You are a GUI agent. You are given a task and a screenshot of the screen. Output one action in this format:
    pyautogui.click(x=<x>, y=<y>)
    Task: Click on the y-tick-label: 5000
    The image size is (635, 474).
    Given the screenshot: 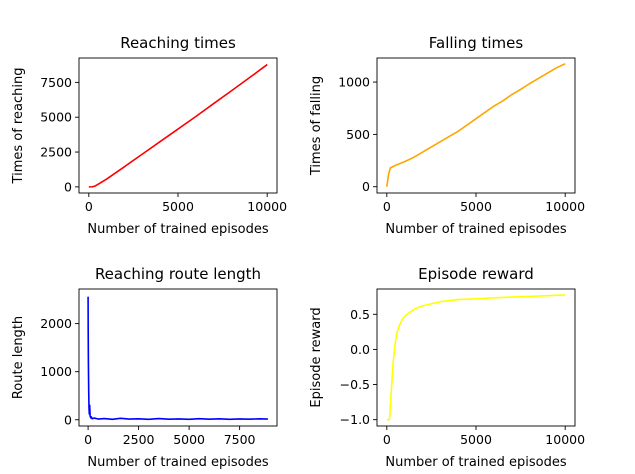 What is the action you would take?
    pyautogui.click(x=56, y=117)
    